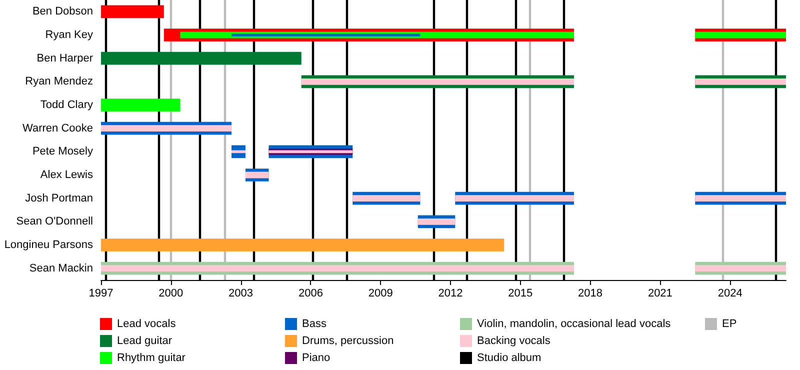 This screenshot has width=800, height=370. Describe the element at coordinates (67, 175) in the screenshot. I see `y-tick-label: Alex Lewis` at that location.